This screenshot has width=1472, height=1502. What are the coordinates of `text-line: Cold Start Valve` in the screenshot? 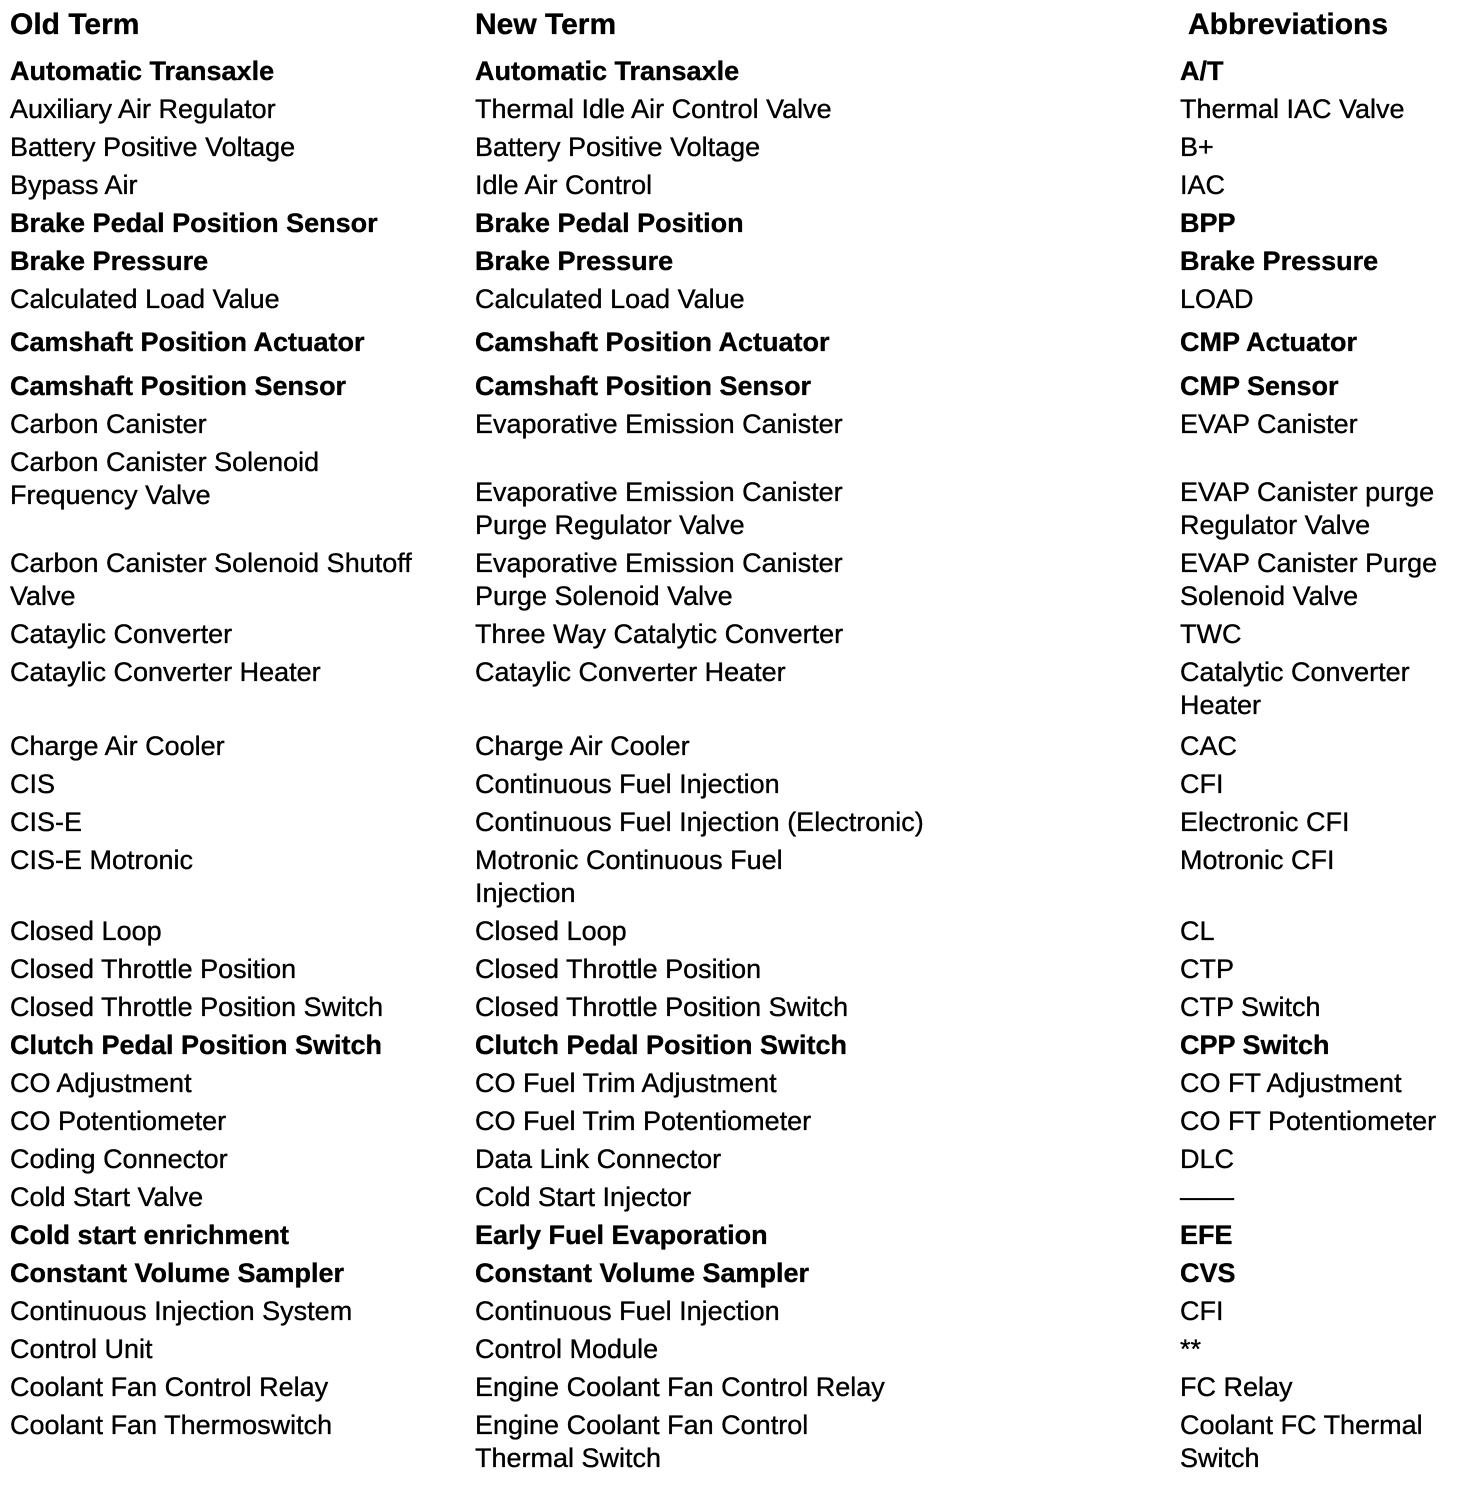 It's located at (107, 1197).